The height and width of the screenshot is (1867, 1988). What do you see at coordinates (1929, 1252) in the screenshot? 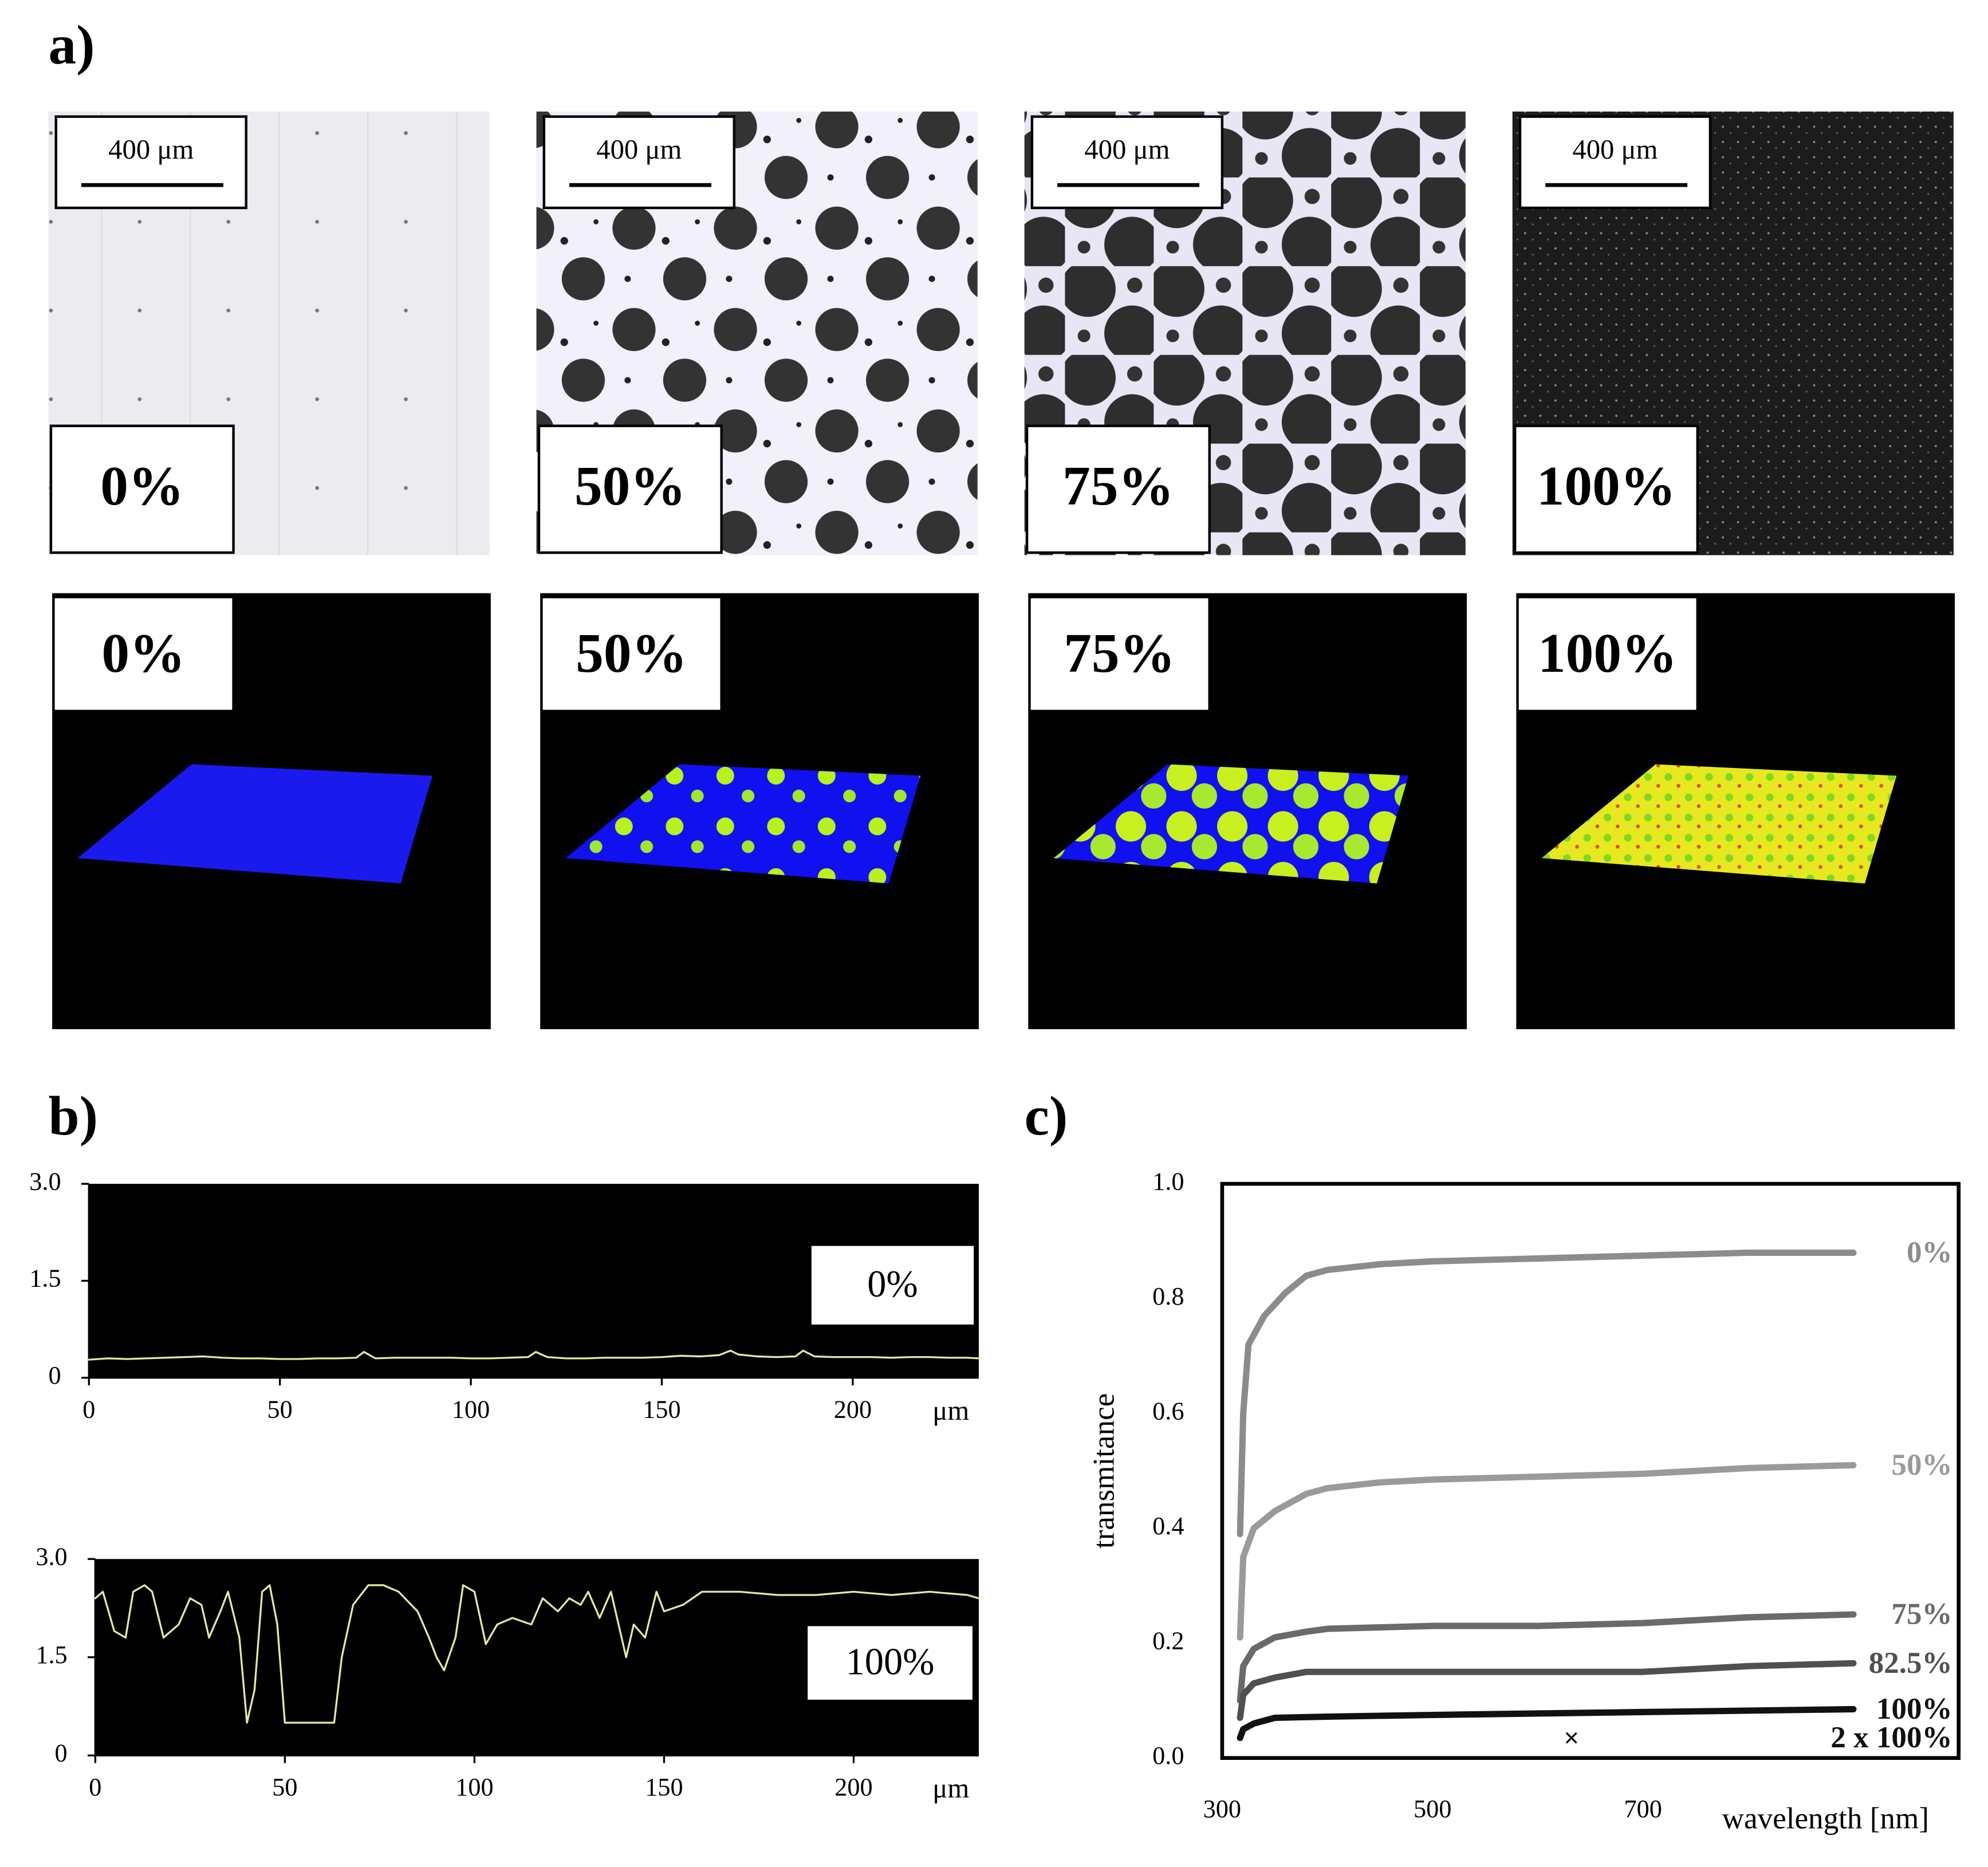
I see `series-label: 0%` at bounding box center [1929, 1252].